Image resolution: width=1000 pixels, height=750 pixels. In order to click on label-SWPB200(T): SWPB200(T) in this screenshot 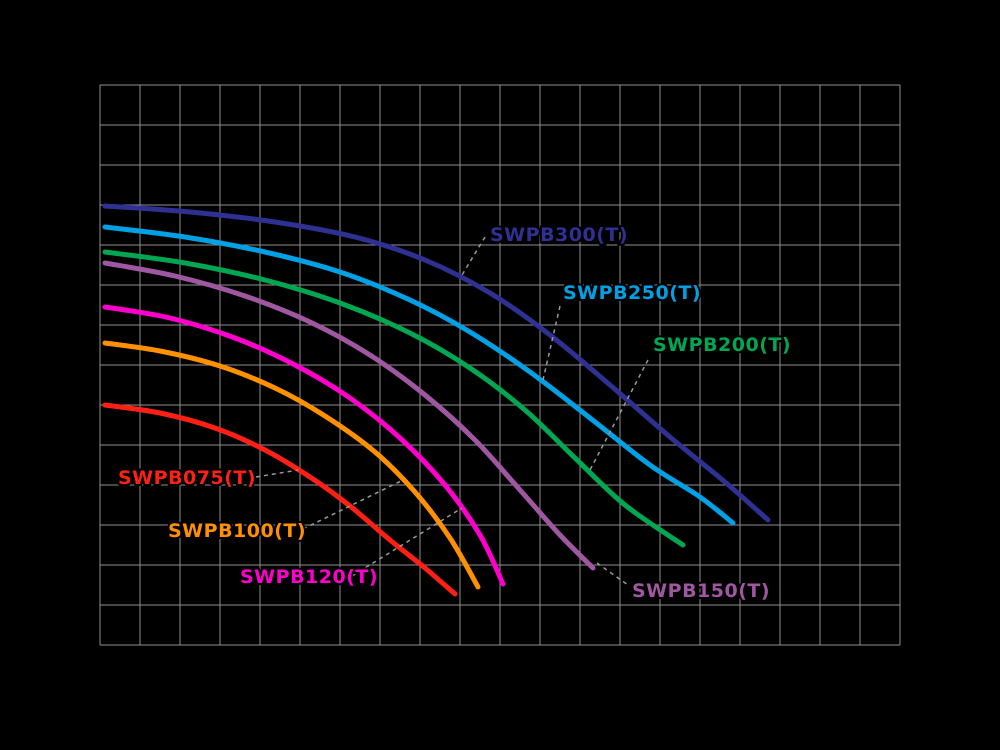, I will do `click(722, 345)`.